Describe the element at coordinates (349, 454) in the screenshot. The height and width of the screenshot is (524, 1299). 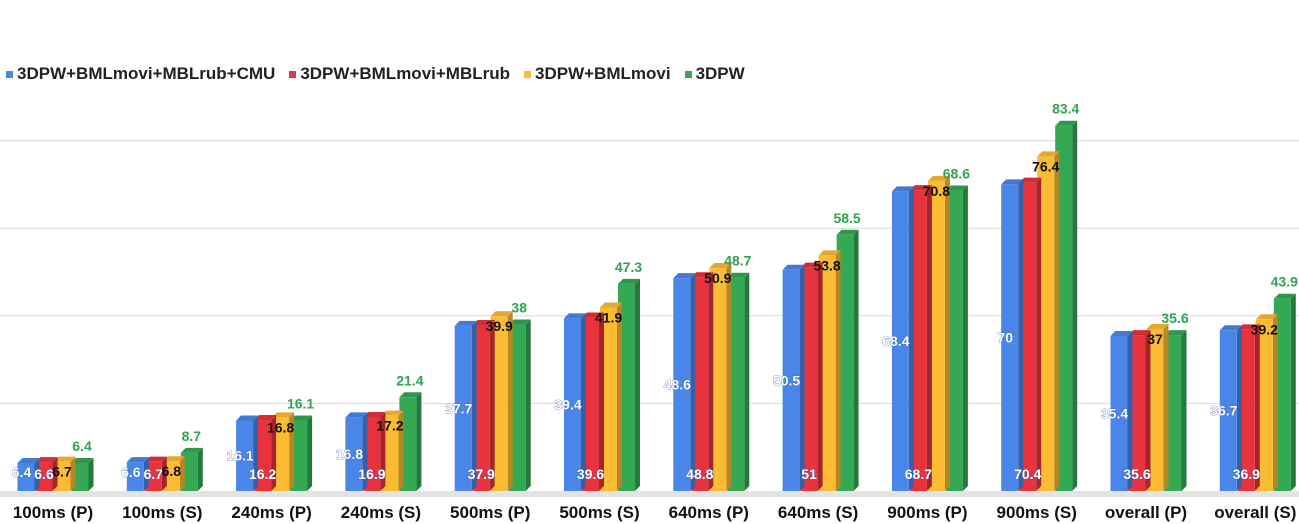
I see `data-label: 16.8` at that location.